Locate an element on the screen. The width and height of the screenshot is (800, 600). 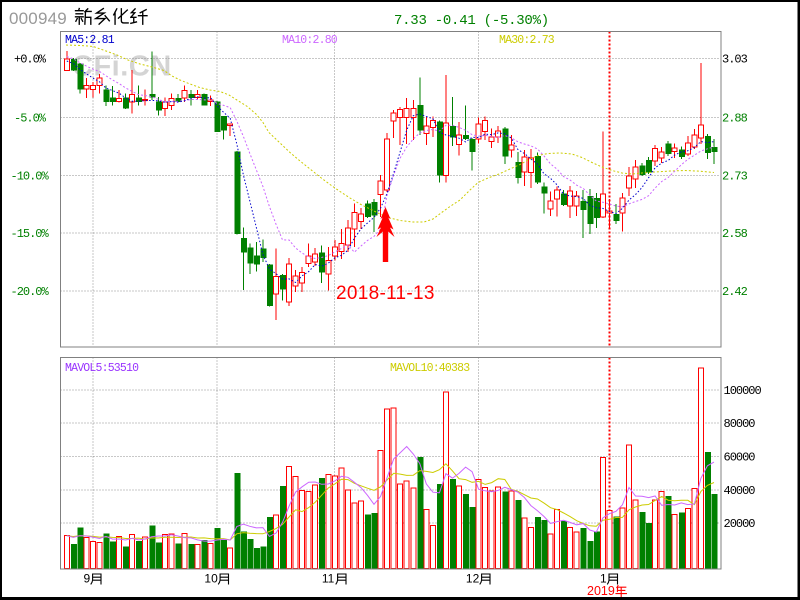
svg-text: CFi.CN is located at coordinates (122, 67).